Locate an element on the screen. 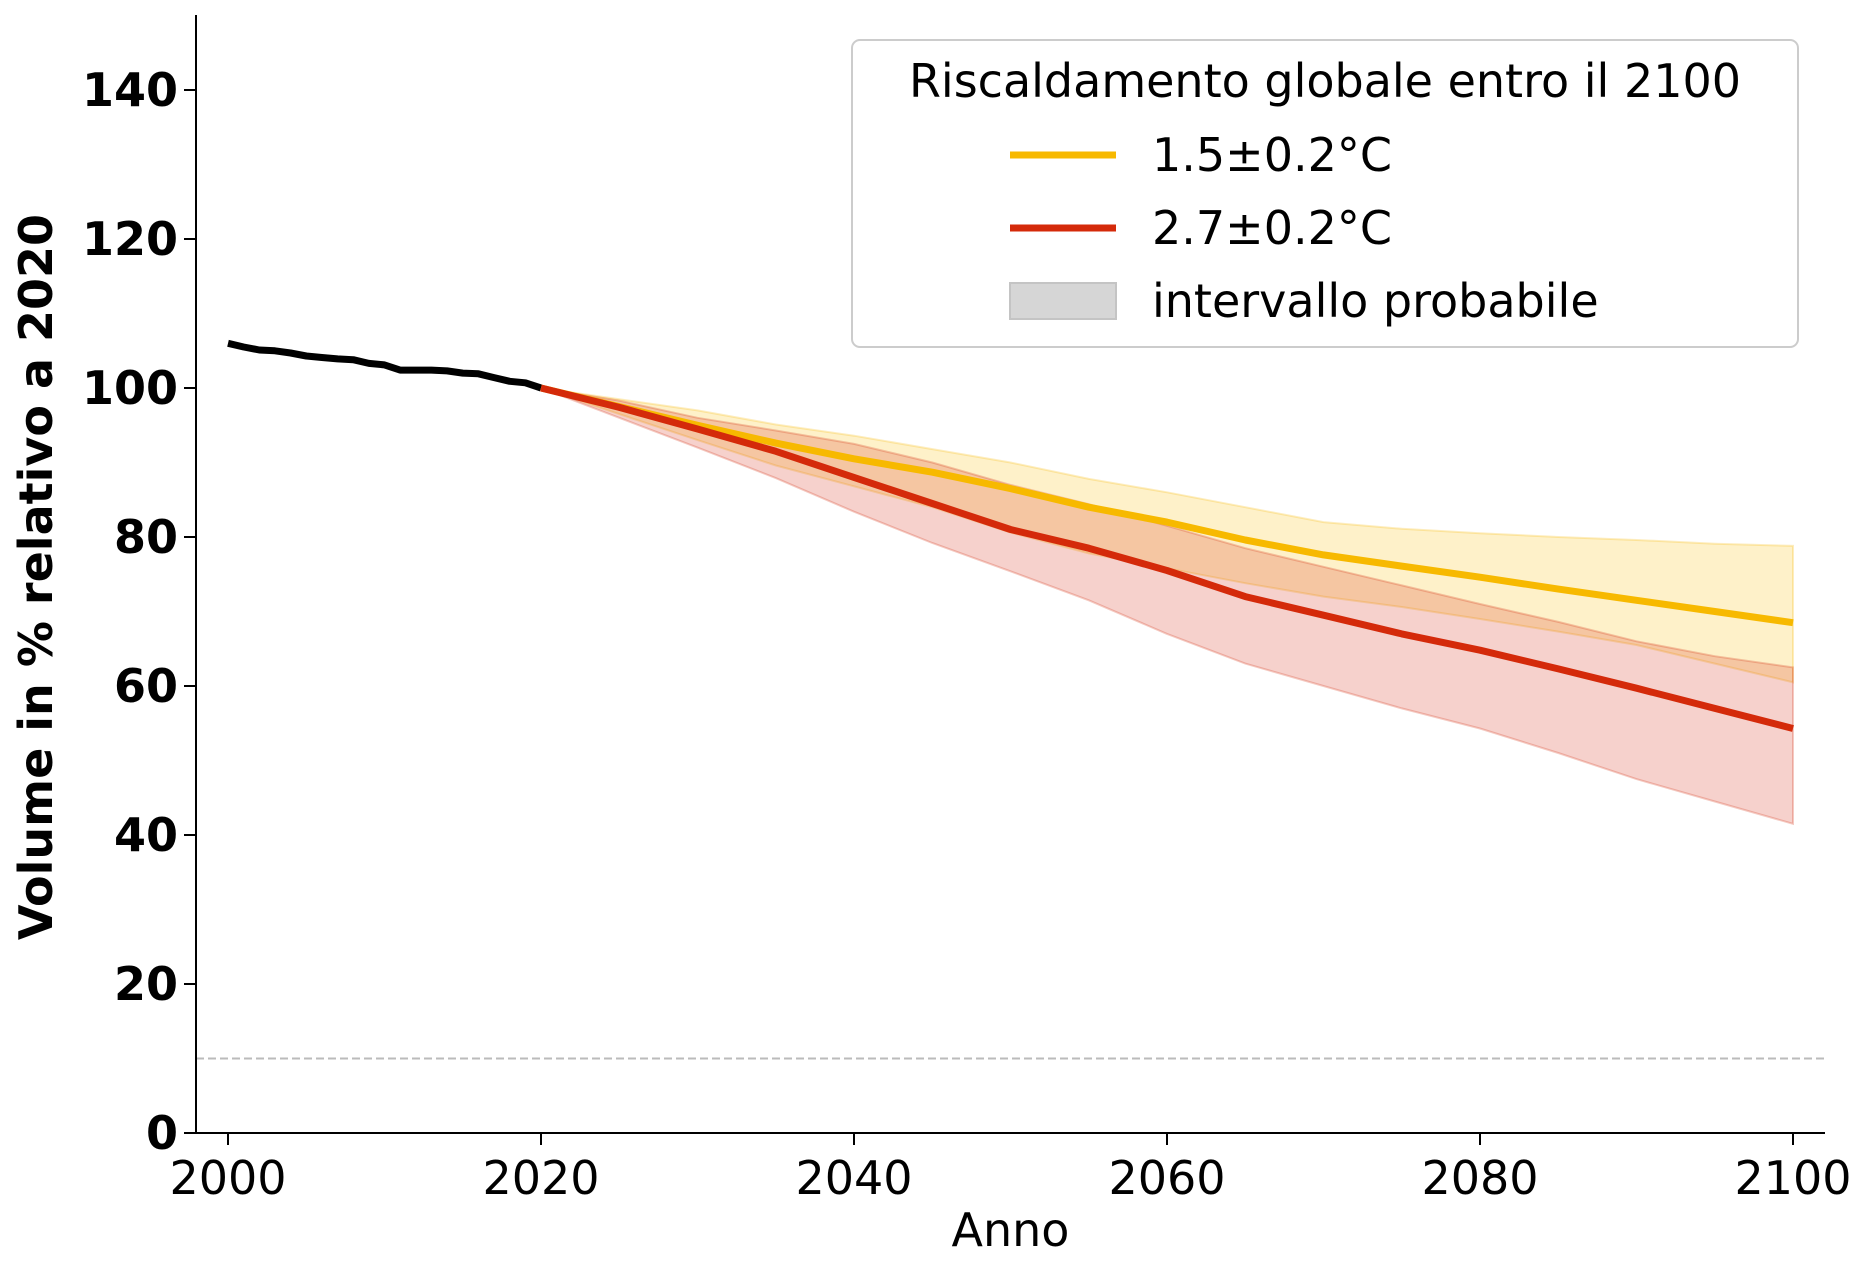 This screenshot has width=1867, height=1269. y-tick-label: 60 is located at coordinates (146, 686).